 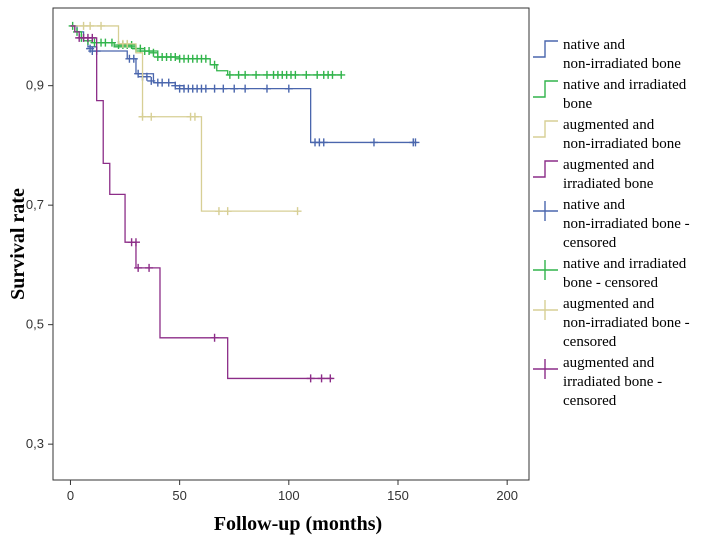 What do you see at coordinates (622, 54) in the screenshot?
I see `legend-label: native and non-irradiated bone` at bounding box center [622, 54].